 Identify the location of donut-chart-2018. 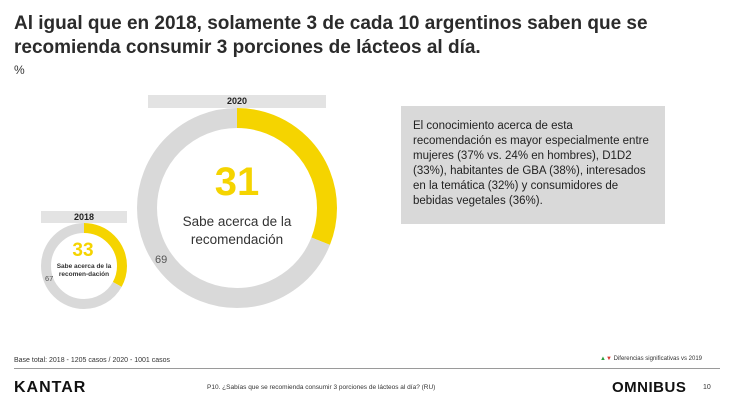
(84, 266).